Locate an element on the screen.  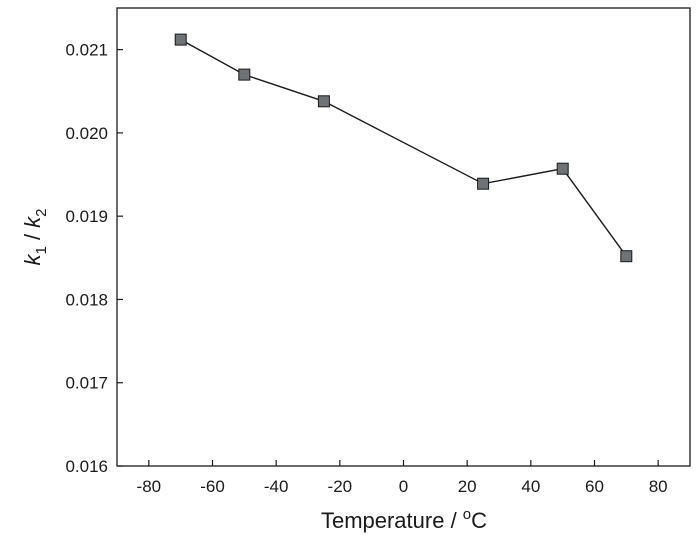
x-tick-label: 40 is located at coordinates (530, 486).